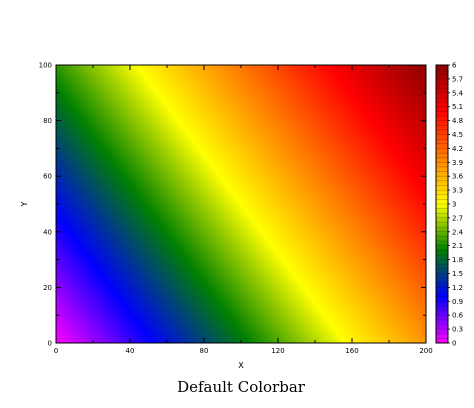  Describe the element at coordinates (458, 177) in the screenshot. I see `colorbar-tick-label: 3.6` at that location.